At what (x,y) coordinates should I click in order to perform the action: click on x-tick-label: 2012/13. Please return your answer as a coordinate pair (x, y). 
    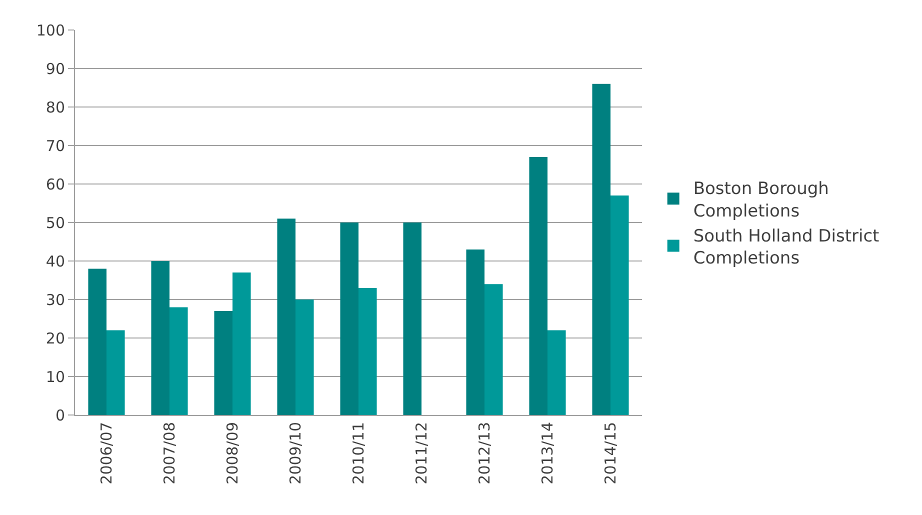
    Looking at the image, I should click on (484, 453).